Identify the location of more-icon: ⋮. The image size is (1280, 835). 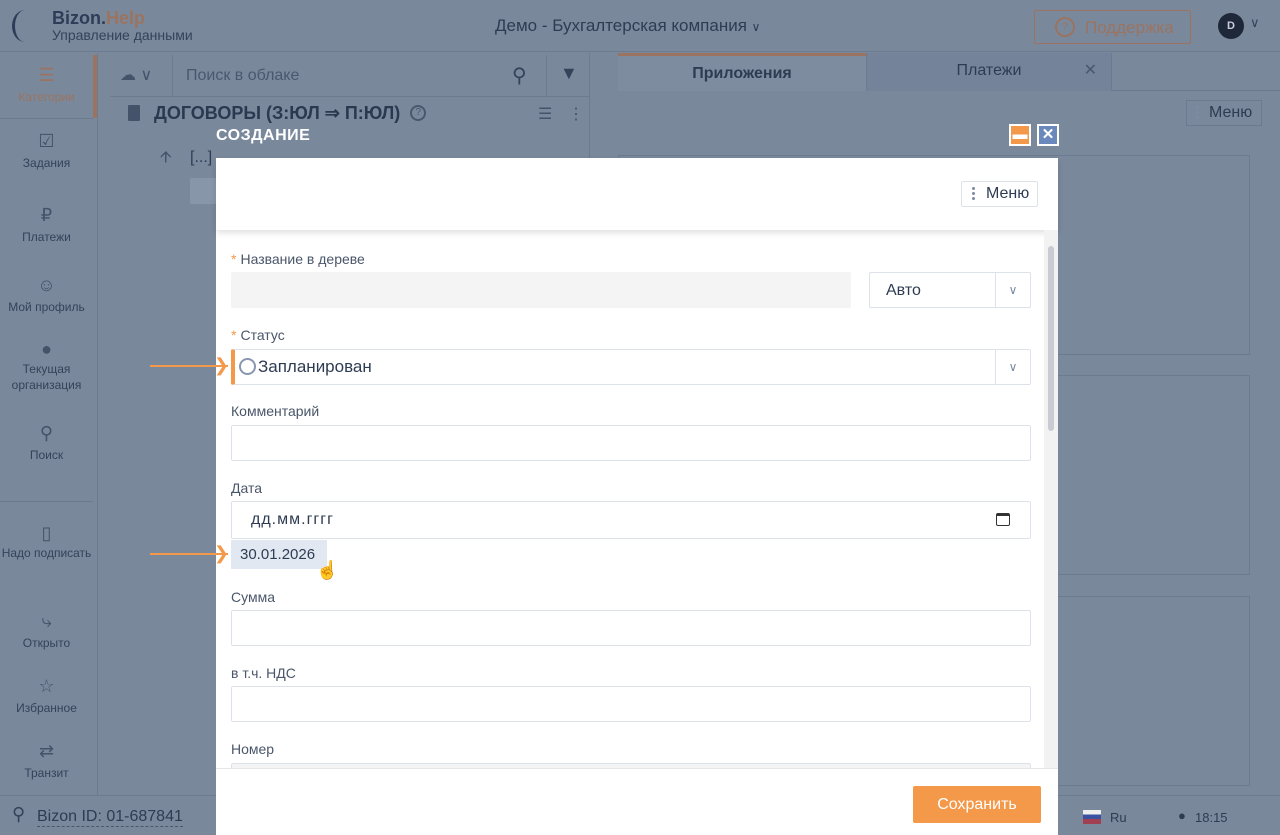
(576, 114).